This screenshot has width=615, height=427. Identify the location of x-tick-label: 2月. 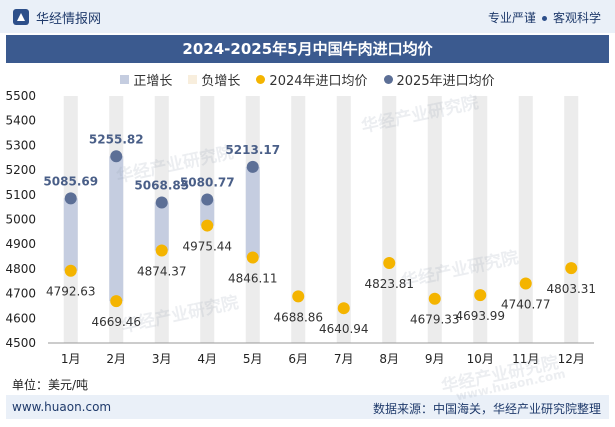
(116, 359).